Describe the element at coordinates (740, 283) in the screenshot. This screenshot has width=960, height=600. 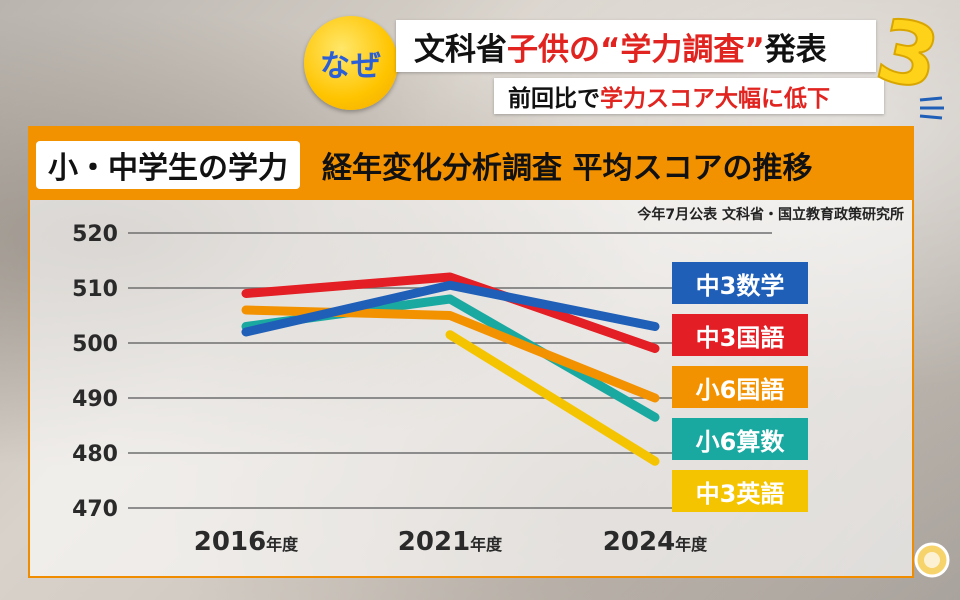
I see `legend-item: 中3数学` at that location.